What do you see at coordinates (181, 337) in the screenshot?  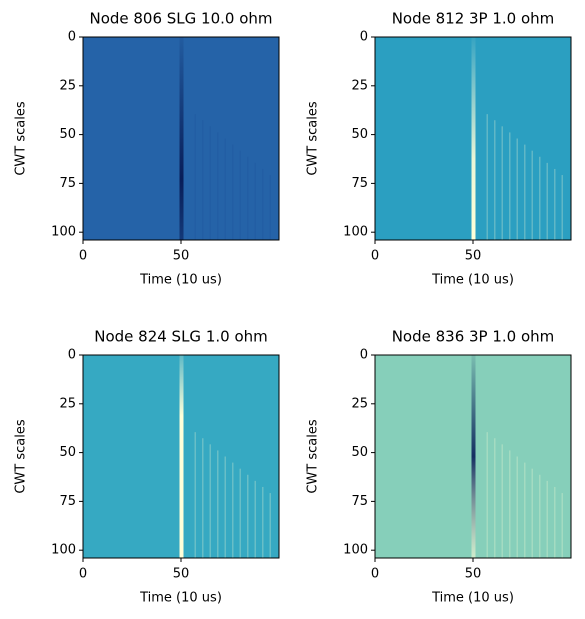 I see `chart-title: Node 824 SLG 1.0 ohm` at bounding box center [181, 337].